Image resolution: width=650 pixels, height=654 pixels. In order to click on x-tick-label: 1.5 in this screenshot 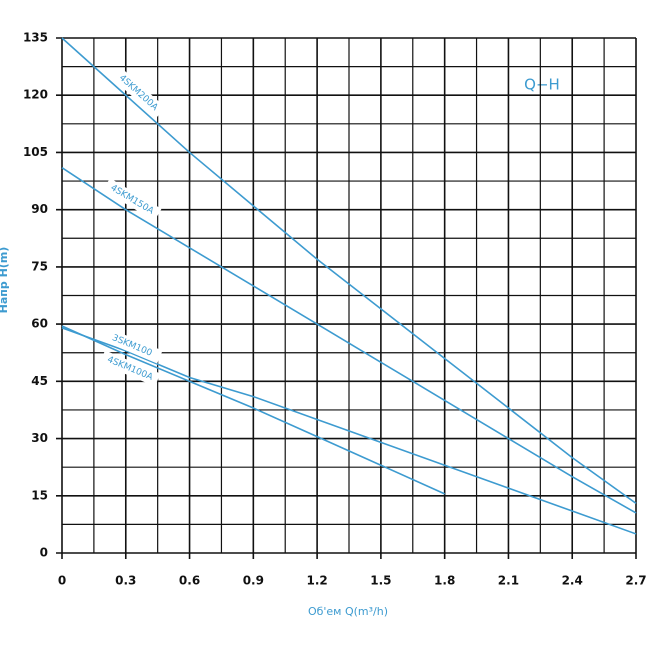, I will do `click(380, 581)`.